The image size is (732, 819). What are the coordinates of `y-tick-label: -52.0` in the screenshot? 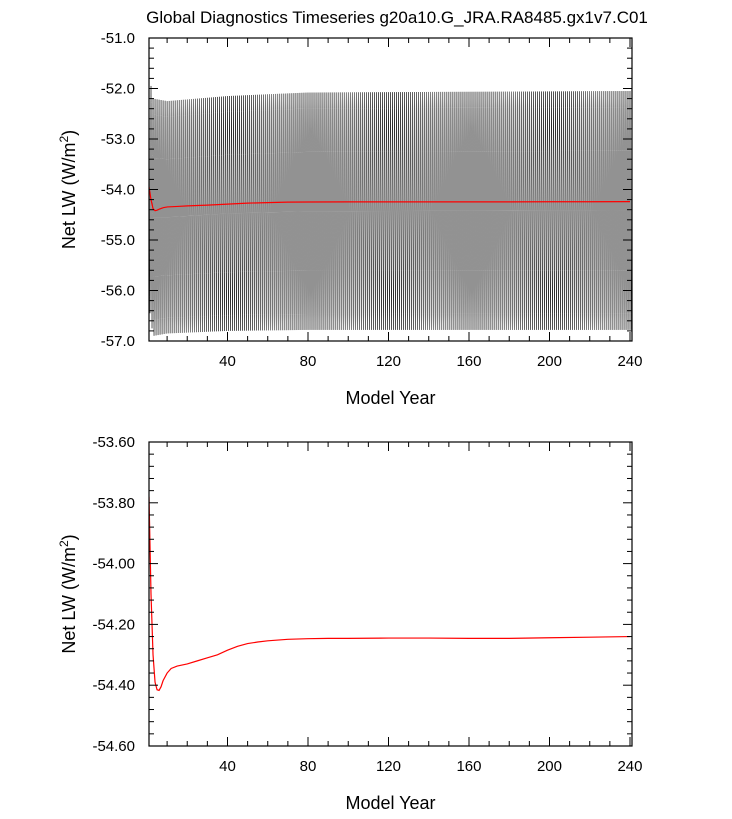 It's located at (118, 89).